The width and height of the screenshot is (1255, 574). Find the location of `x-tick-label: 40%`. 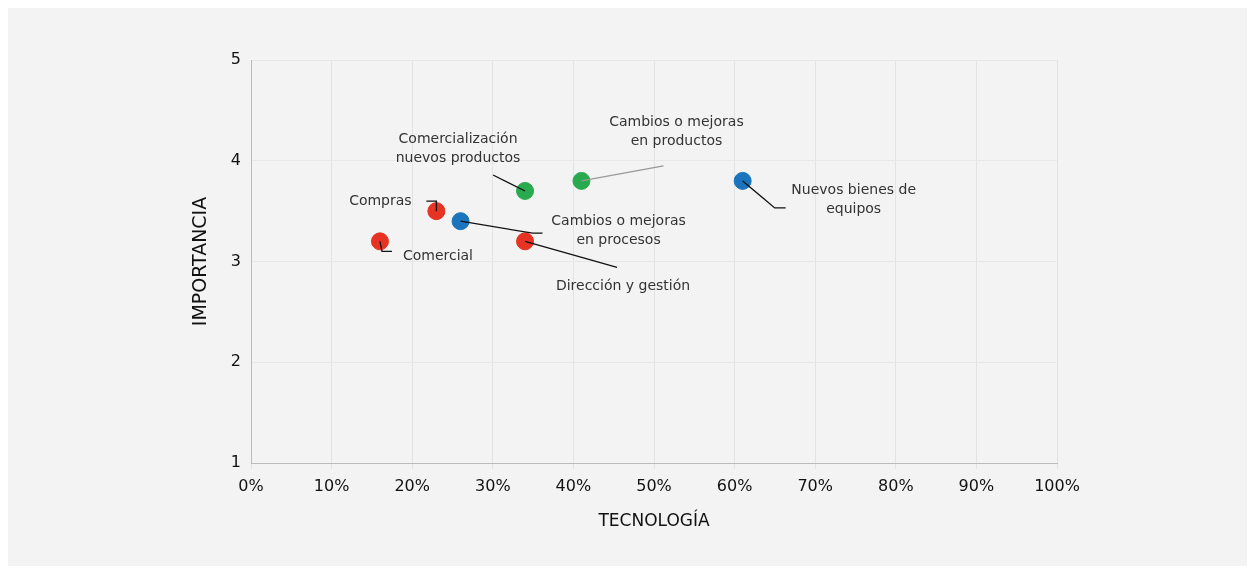

x-tick-label: 40% is located at coordinates (573, 485).